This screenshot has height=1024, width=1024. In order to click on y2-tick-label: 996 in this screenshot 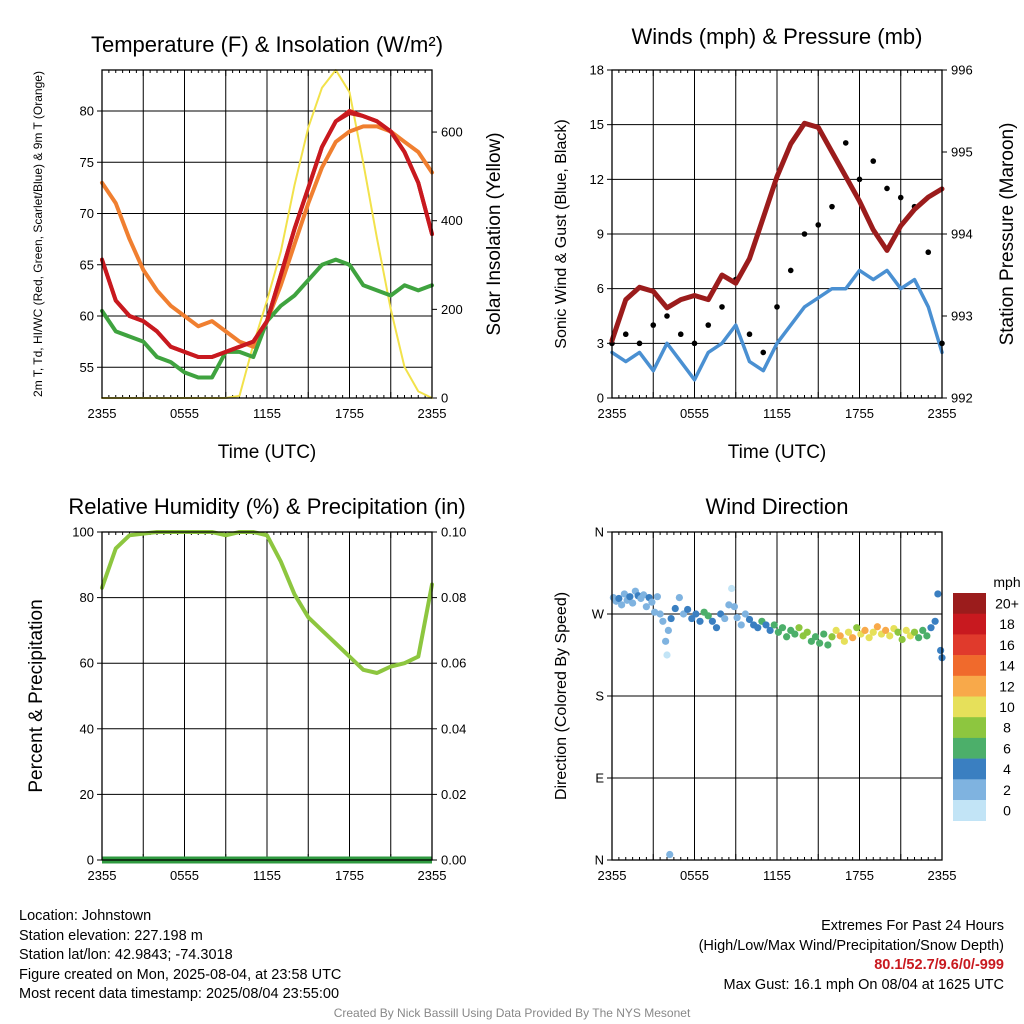, I will do `click(962, 70)`.